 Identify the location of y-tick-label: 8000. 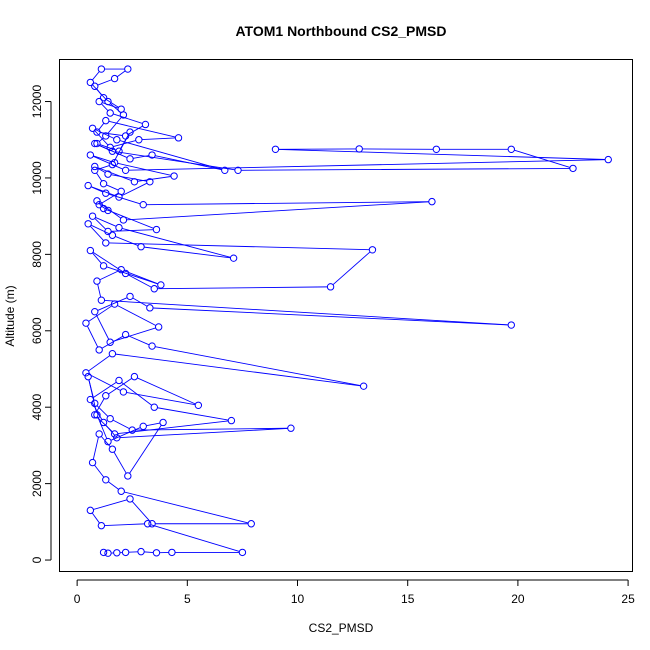
(37, 254).